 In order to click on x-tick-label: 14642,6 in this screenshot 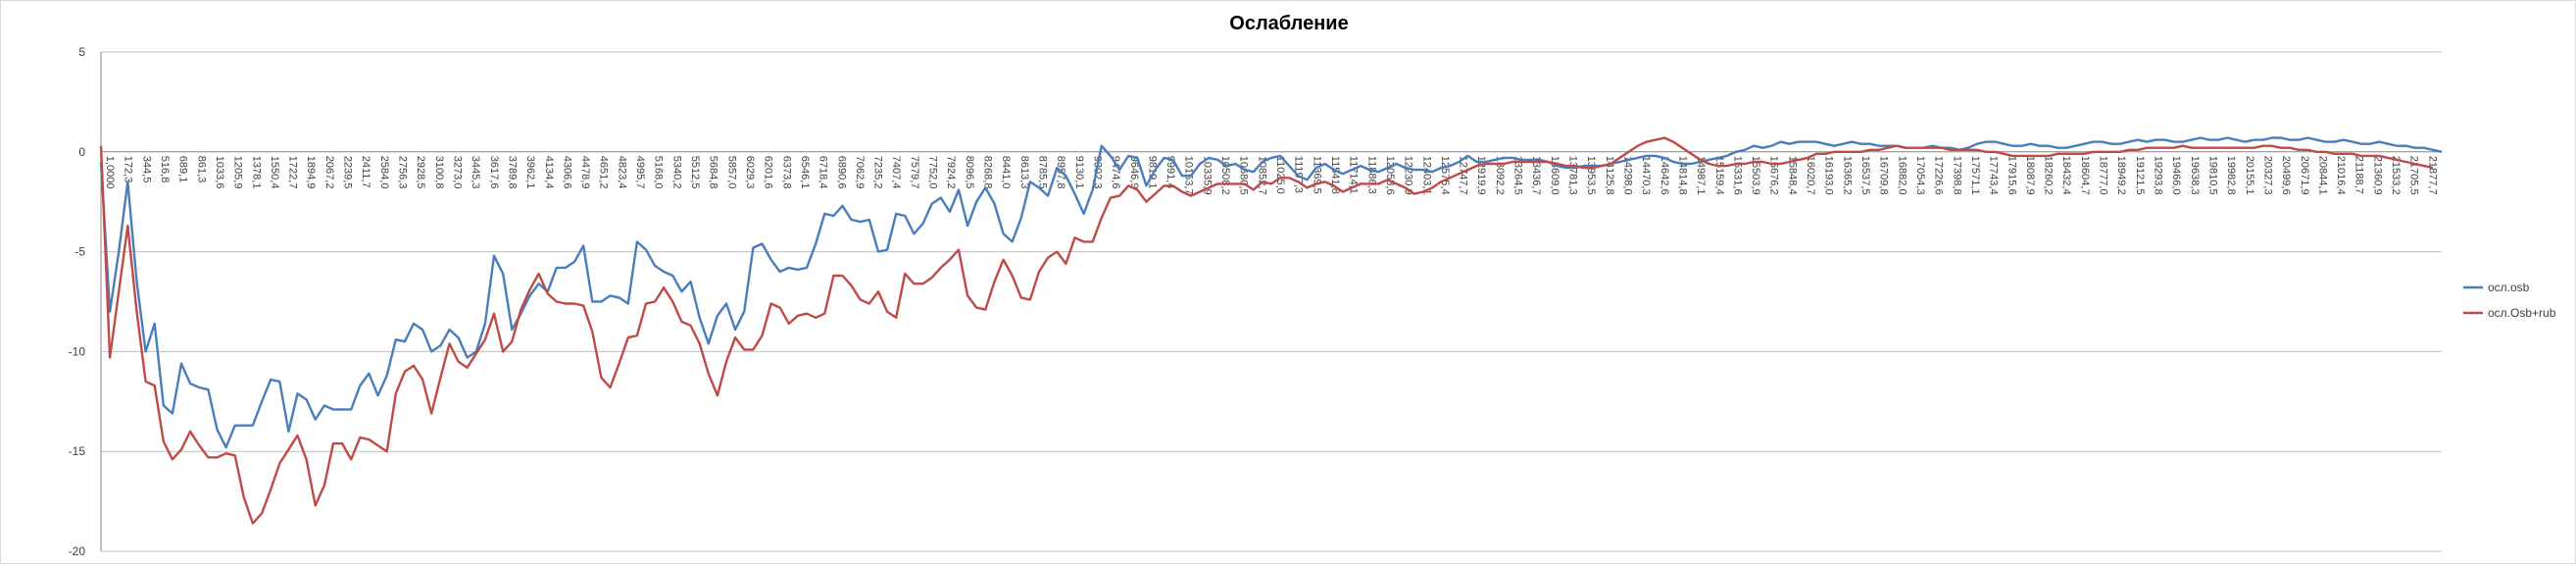, I will do `click(1664, 175)`.